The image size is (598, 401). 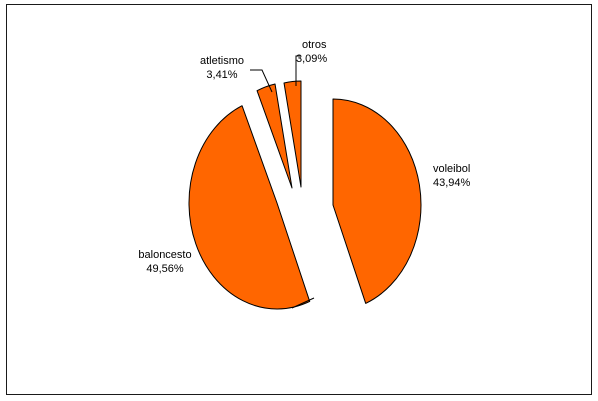 I want to click on pie-slice-baloncesto, so click(x=249, y=207).